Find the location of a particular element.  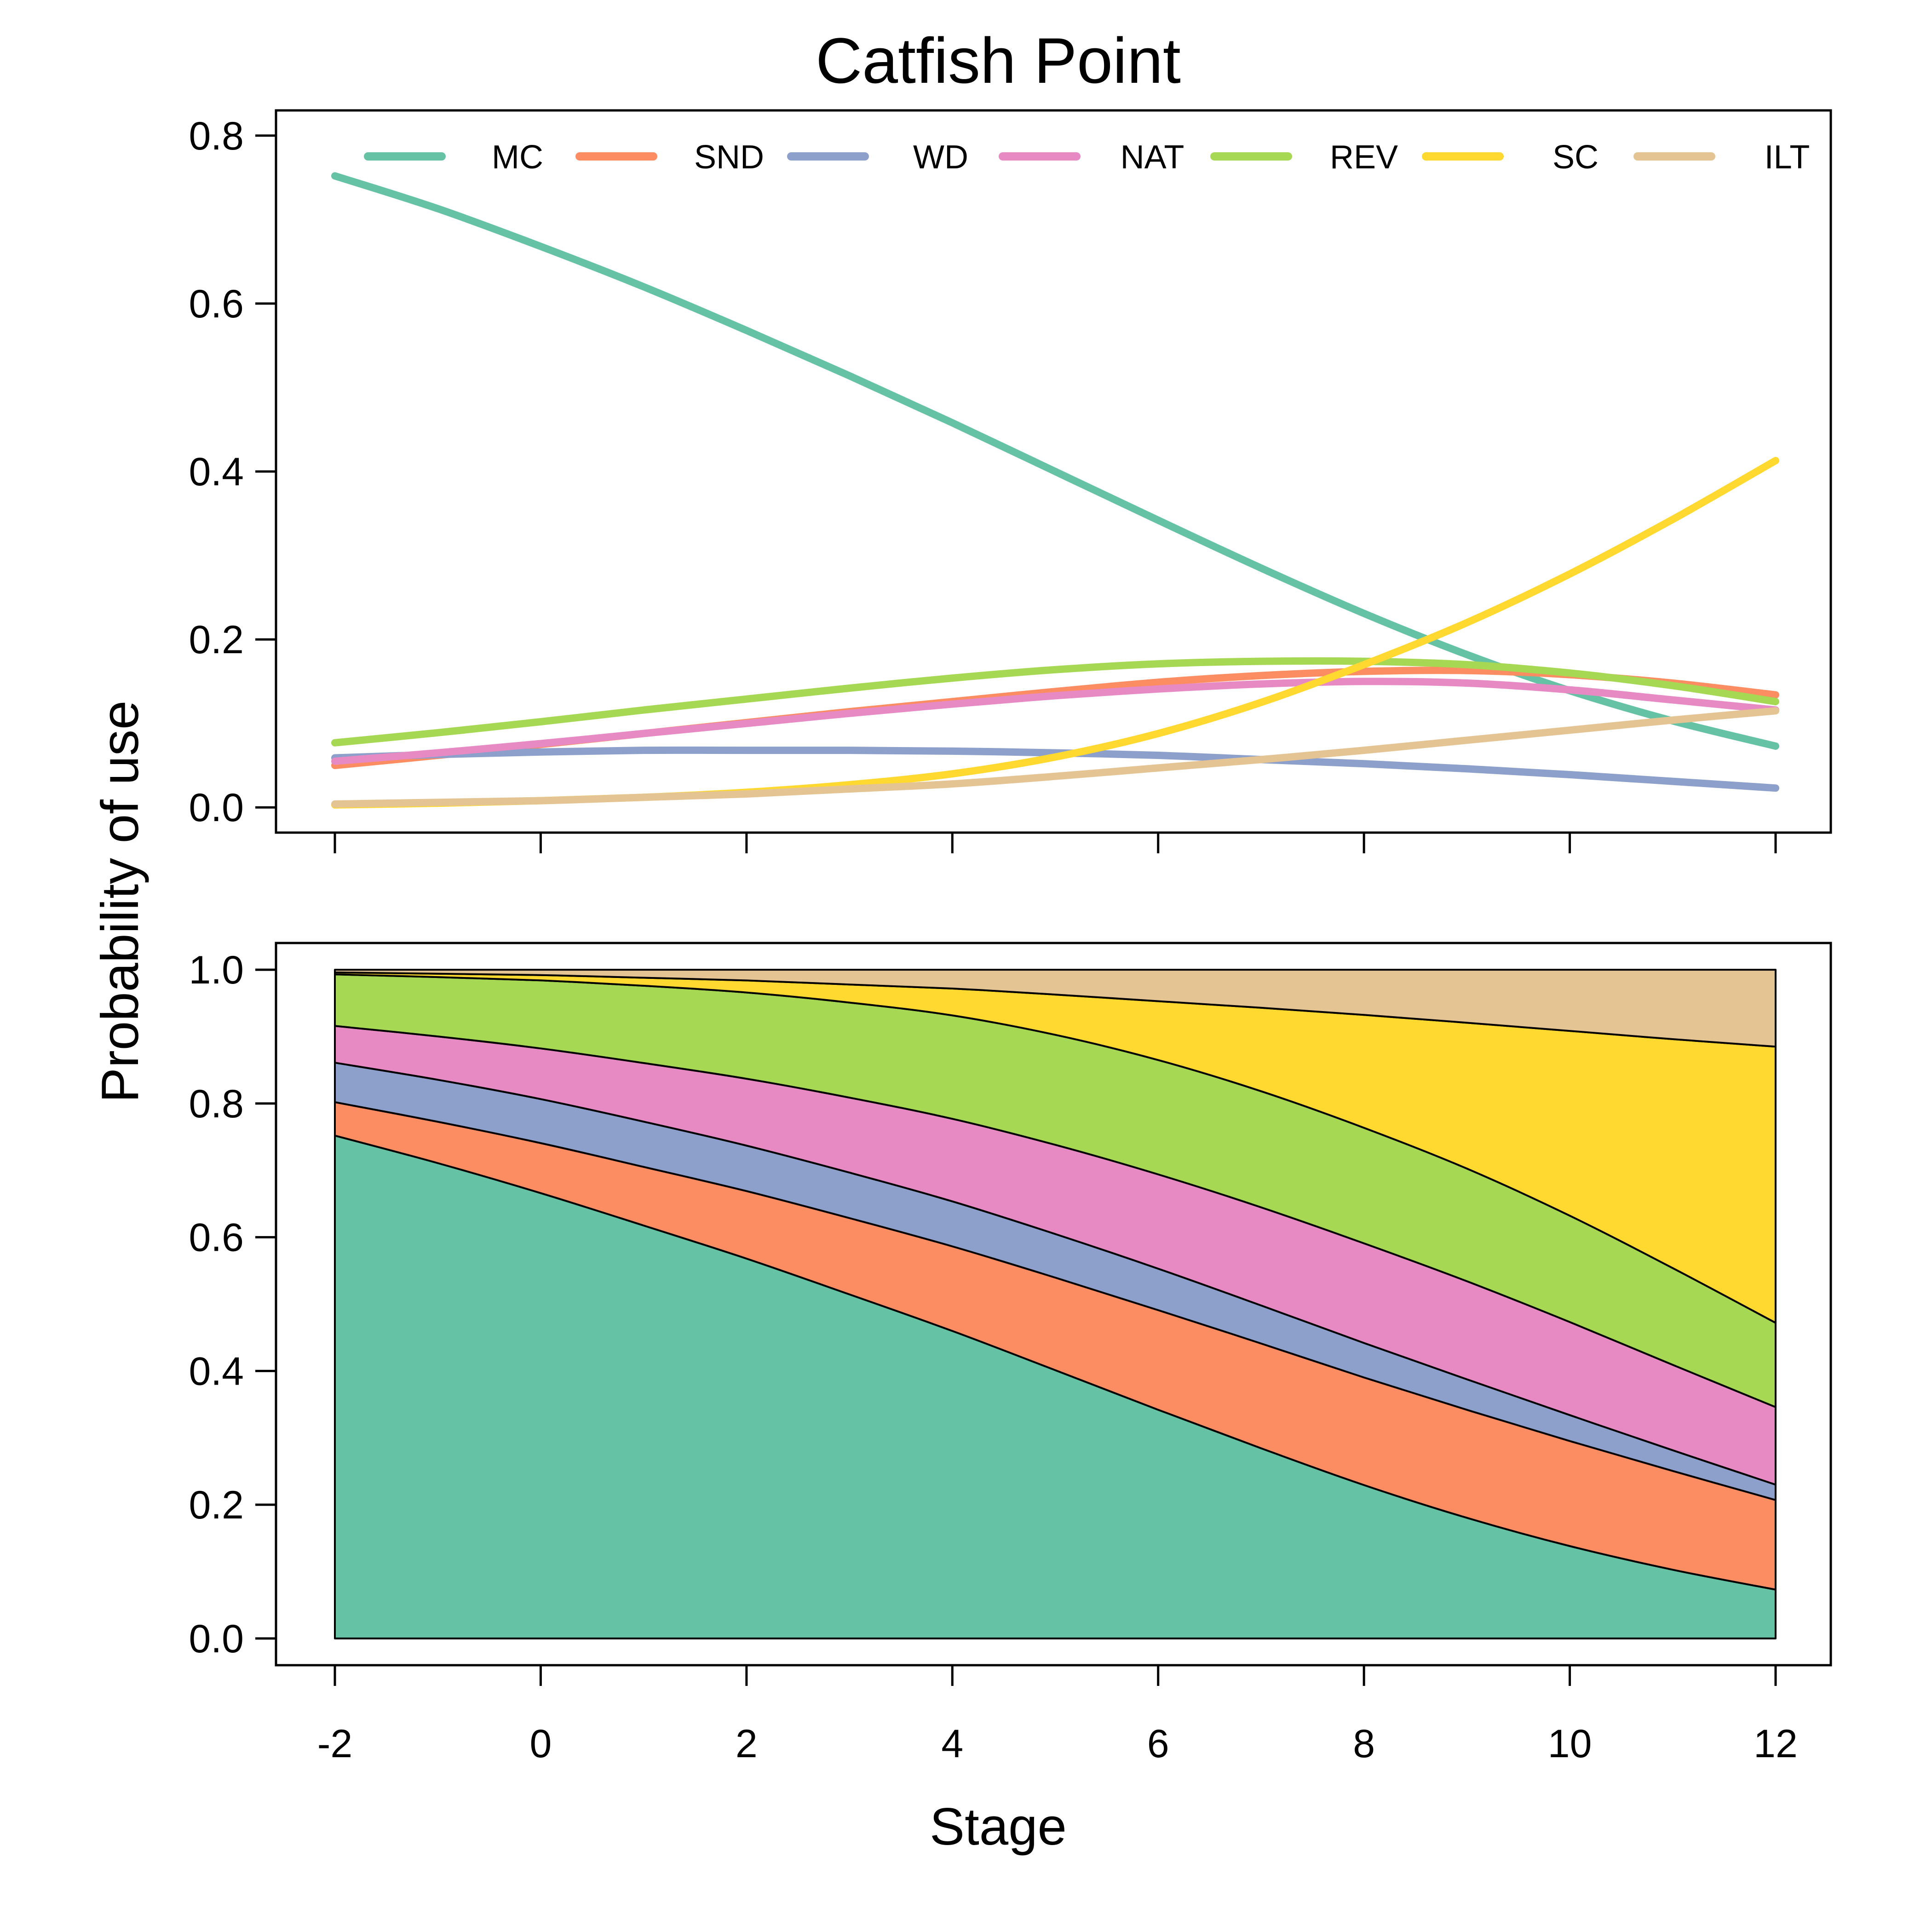

legend-label: SND is located at coordinates (729, 157).